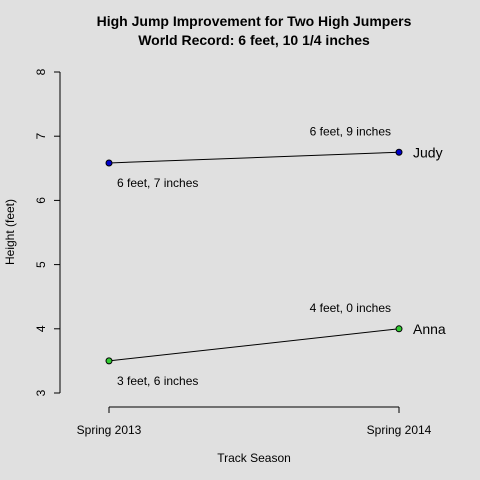  Describe the element at coordinates (41, 392) in the screenshot. I see `y-tick-label-0: 3` at that location.